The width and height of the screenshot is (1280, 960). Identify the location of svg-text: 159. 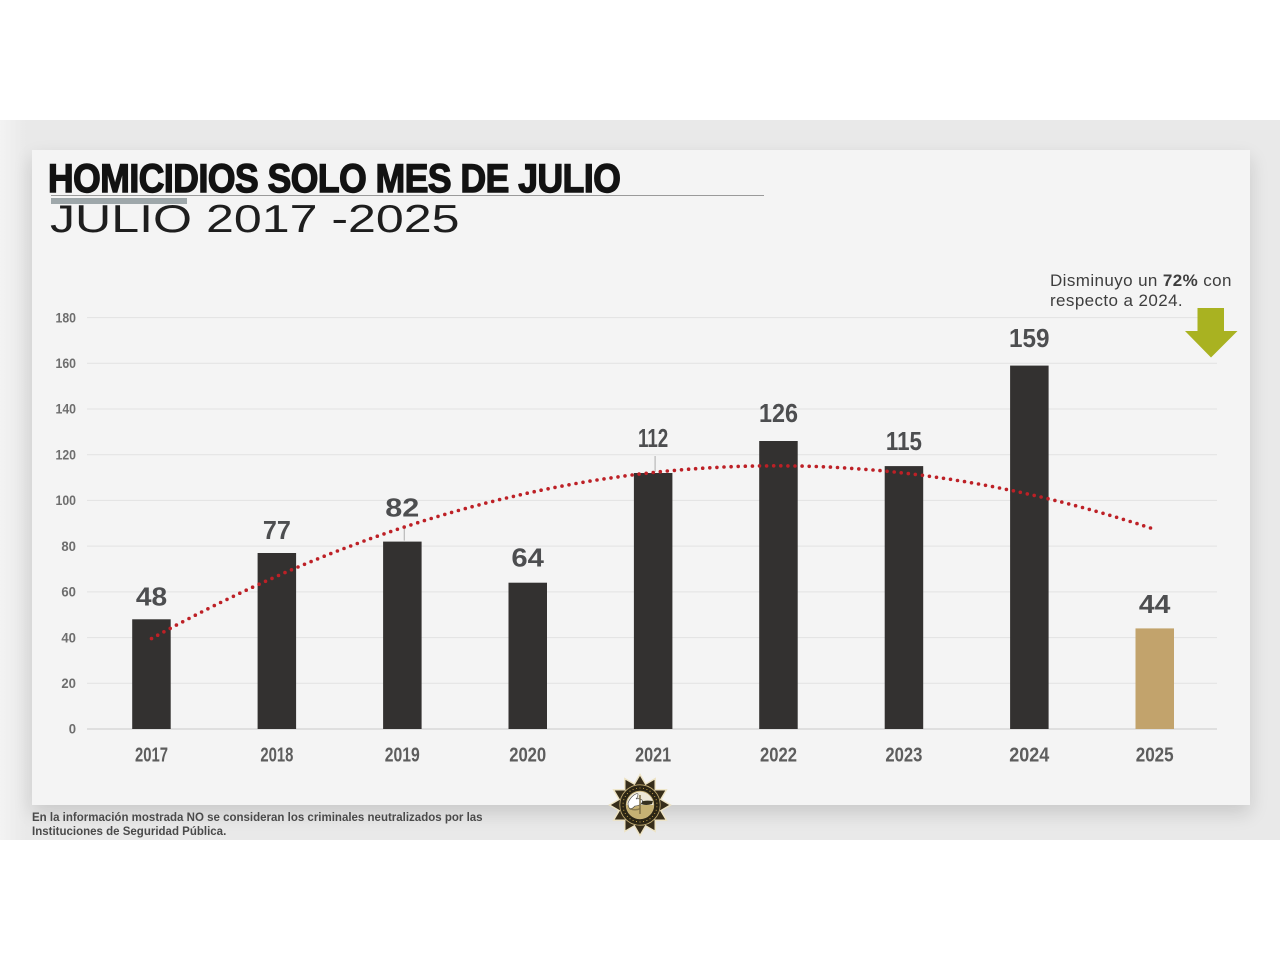
(1029, 338).